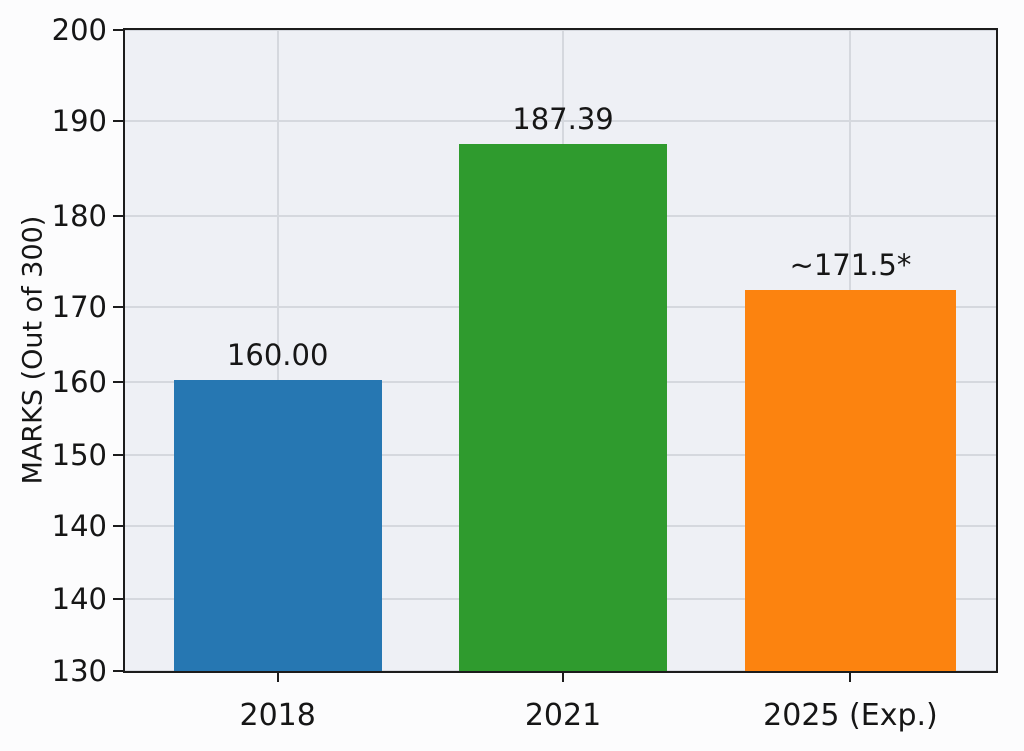 Image resolution: width=1024 pixels, height=751 pixels. What do you see at coordinates (79, 215) in the screenshot?
I see `y-tick-label: 180` at bounding box center [79, 215].